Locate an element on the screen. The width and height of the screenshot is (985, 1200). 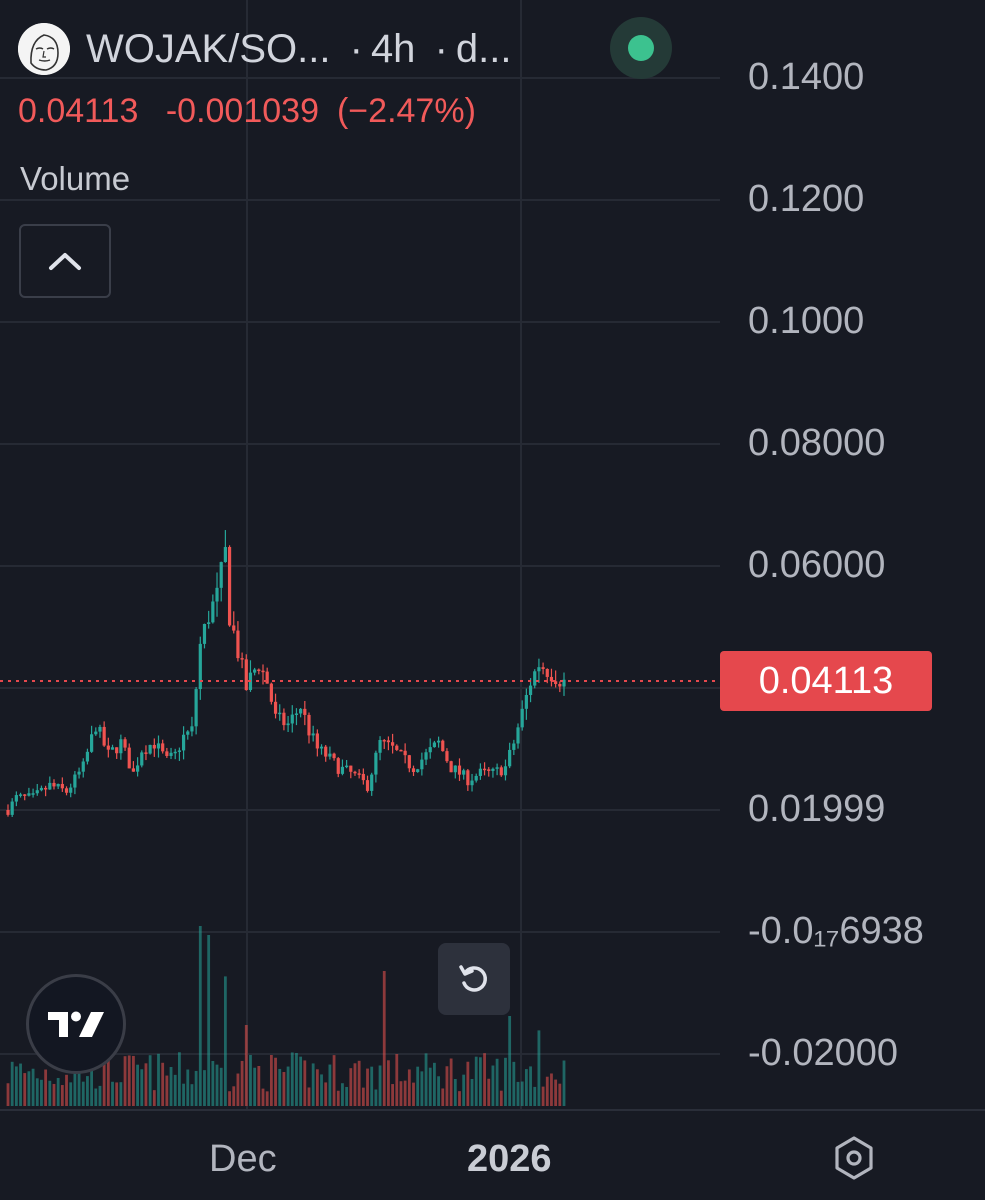
collapse-indicators-button is located at coordinates (65, 261).